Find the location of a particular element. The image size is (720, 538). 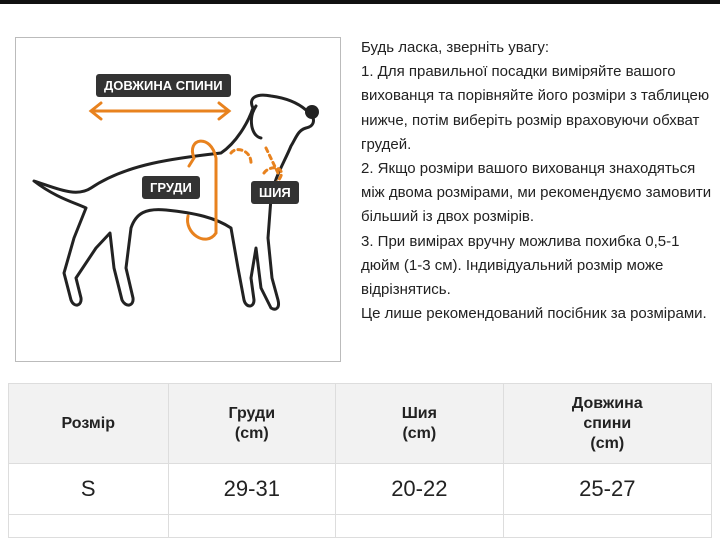

header-size: Розмір is located at coordinates (88, 423).